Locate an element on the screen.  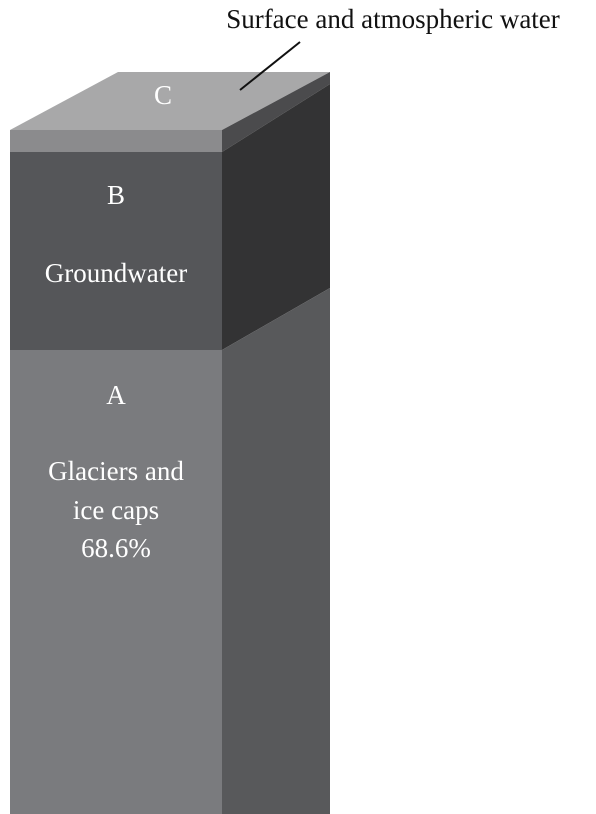
side-b is located at coordinates (276, 217).